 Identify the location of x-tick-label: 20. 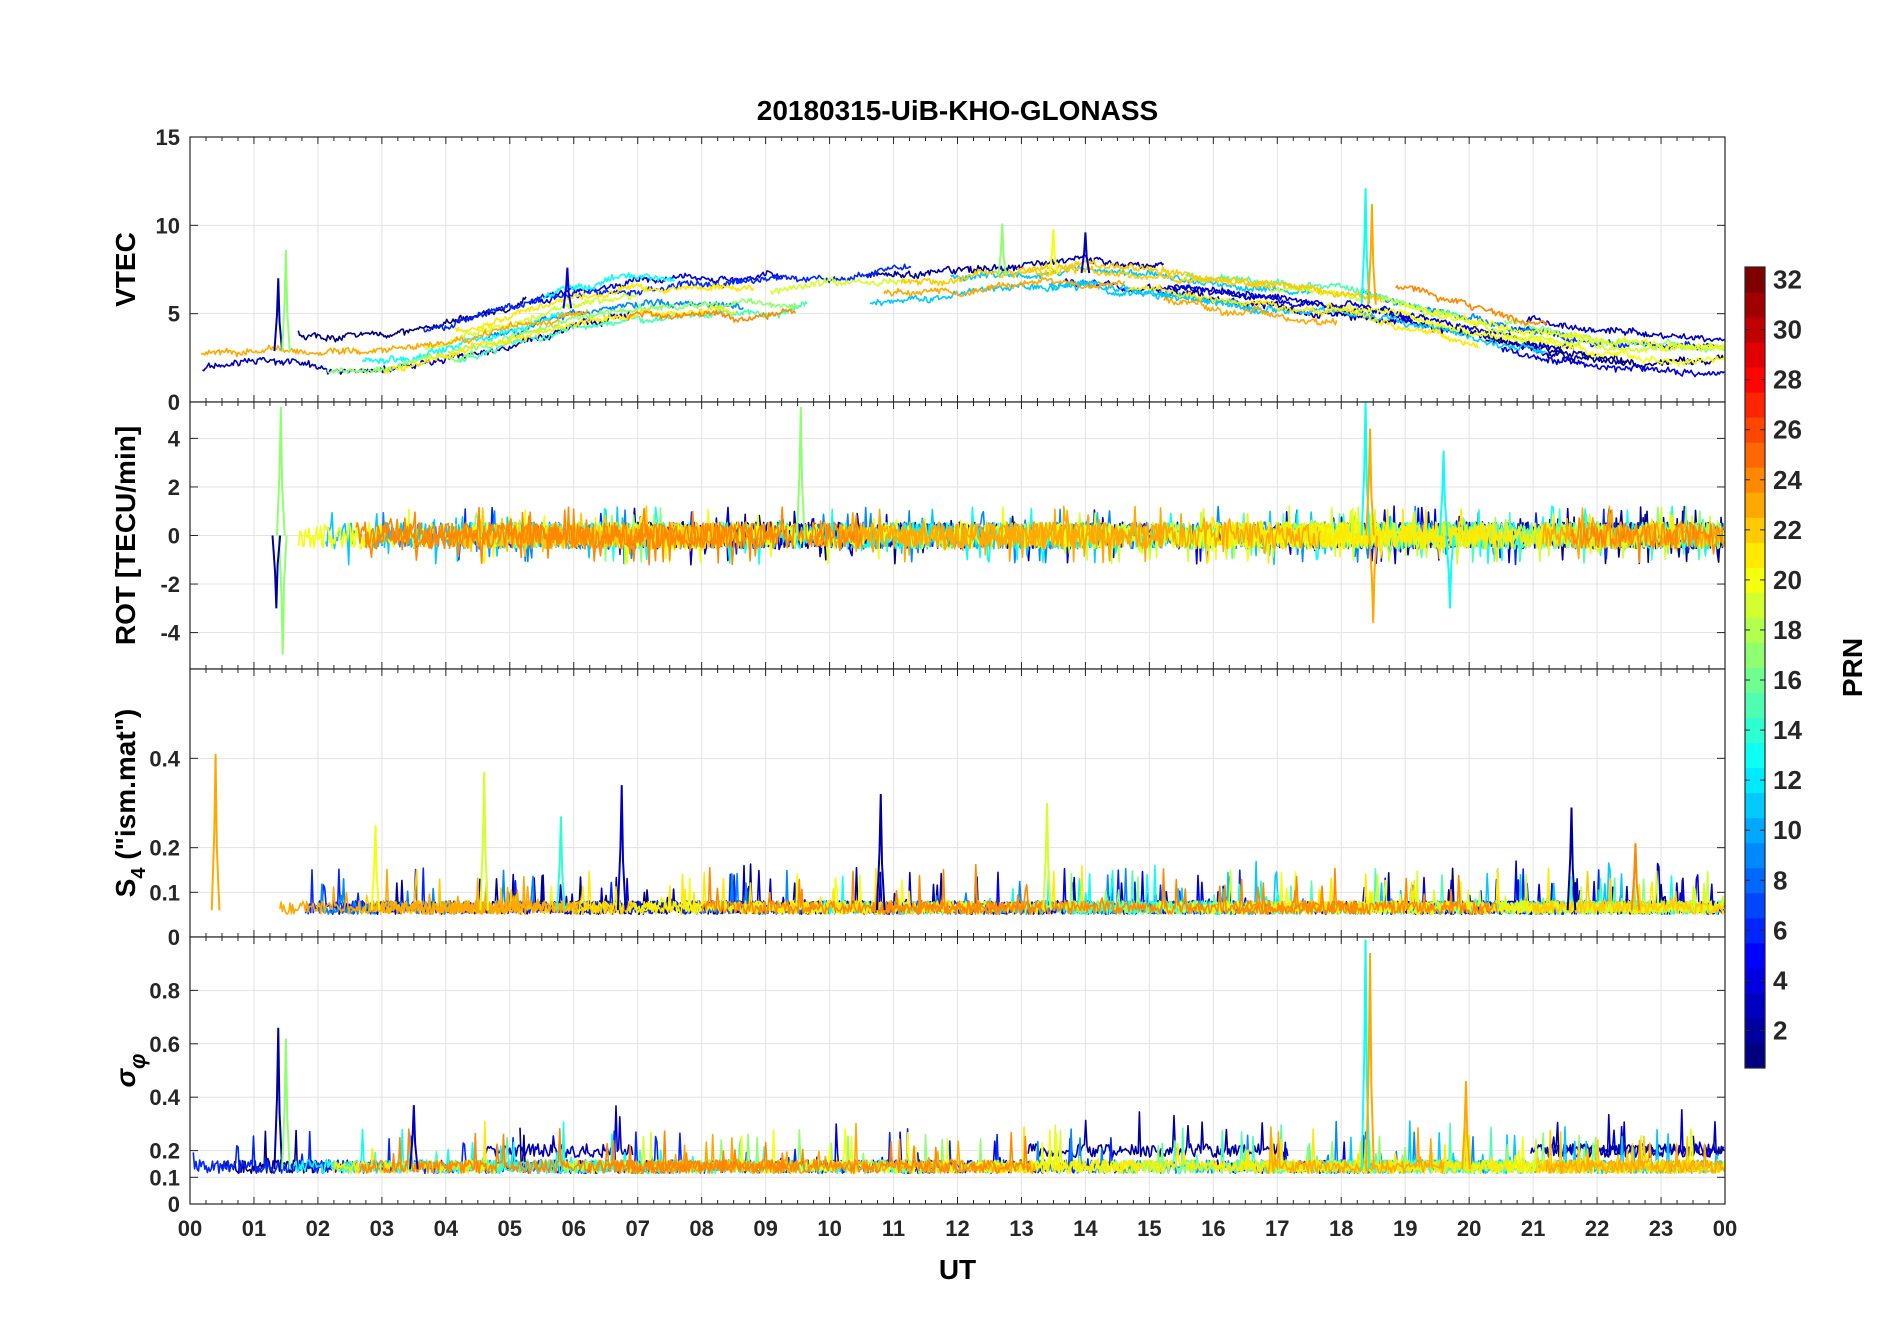
(1469, 1228).